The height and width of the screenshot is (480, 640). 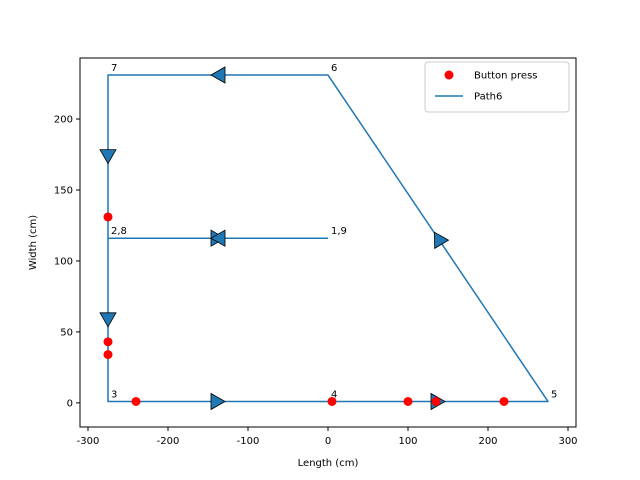 I want to click on legend: Button press Path6, so click(x=497, y=87).